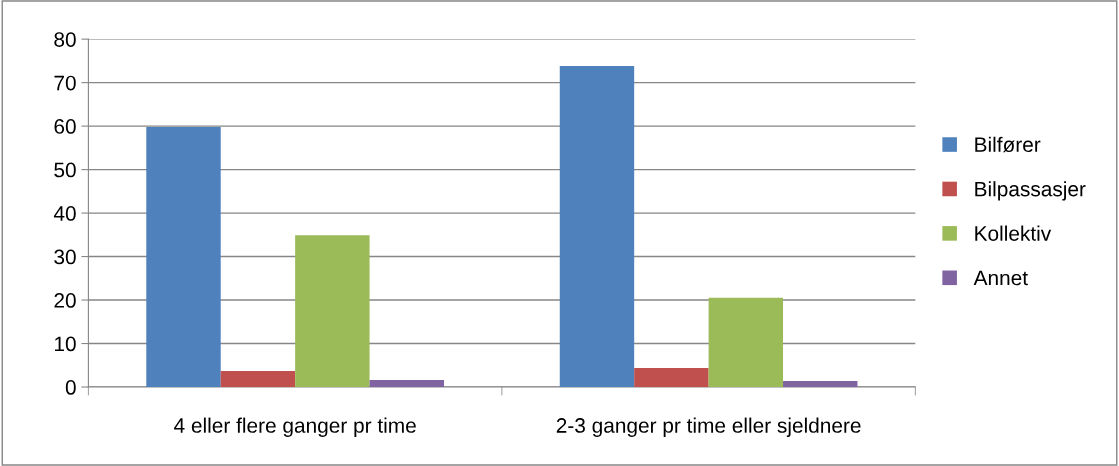 The image size is (1119, 466). I want to click on y-tick-label: 20, so click(65, 300).